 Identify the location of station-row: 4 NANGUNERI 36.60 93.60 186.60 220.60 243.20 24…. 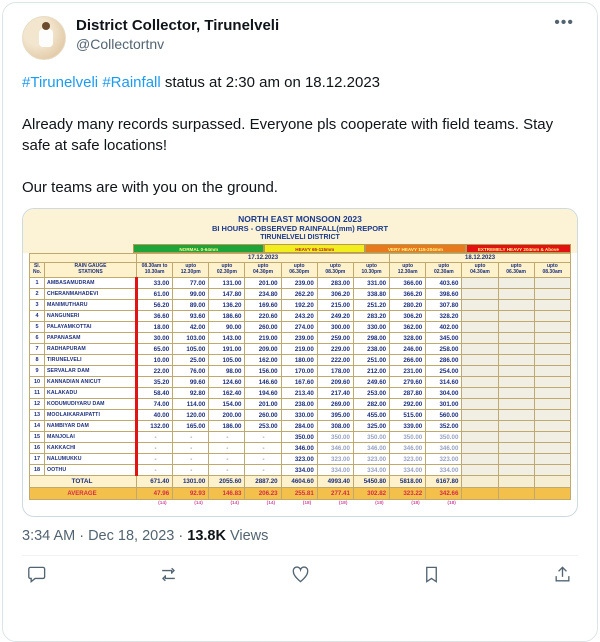
(300, 316).